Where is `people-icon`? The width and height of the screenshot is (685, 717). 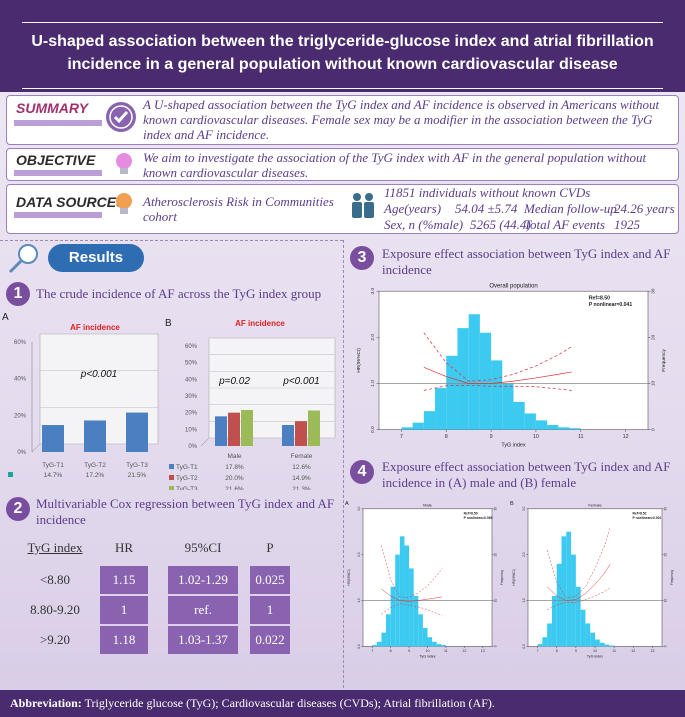 people-icon is located at coordinates (363, 205).